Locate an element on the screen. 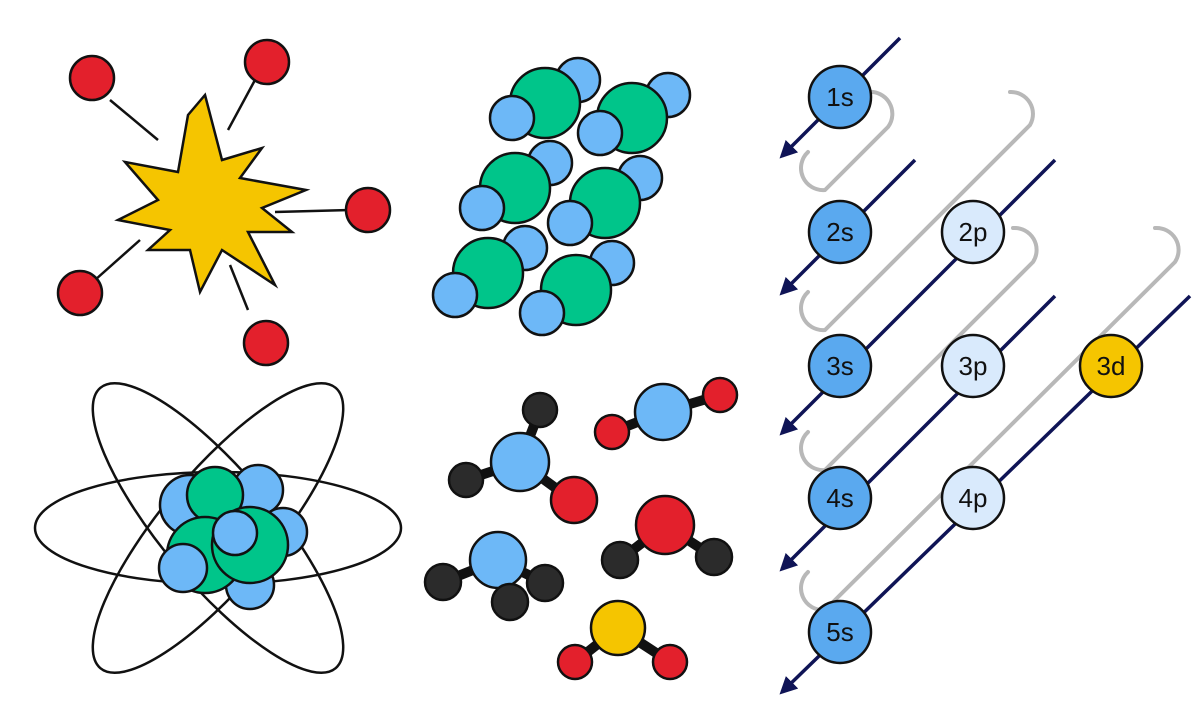 The image size is (1201, 718). nucleus is located at coordinates (233, 537).